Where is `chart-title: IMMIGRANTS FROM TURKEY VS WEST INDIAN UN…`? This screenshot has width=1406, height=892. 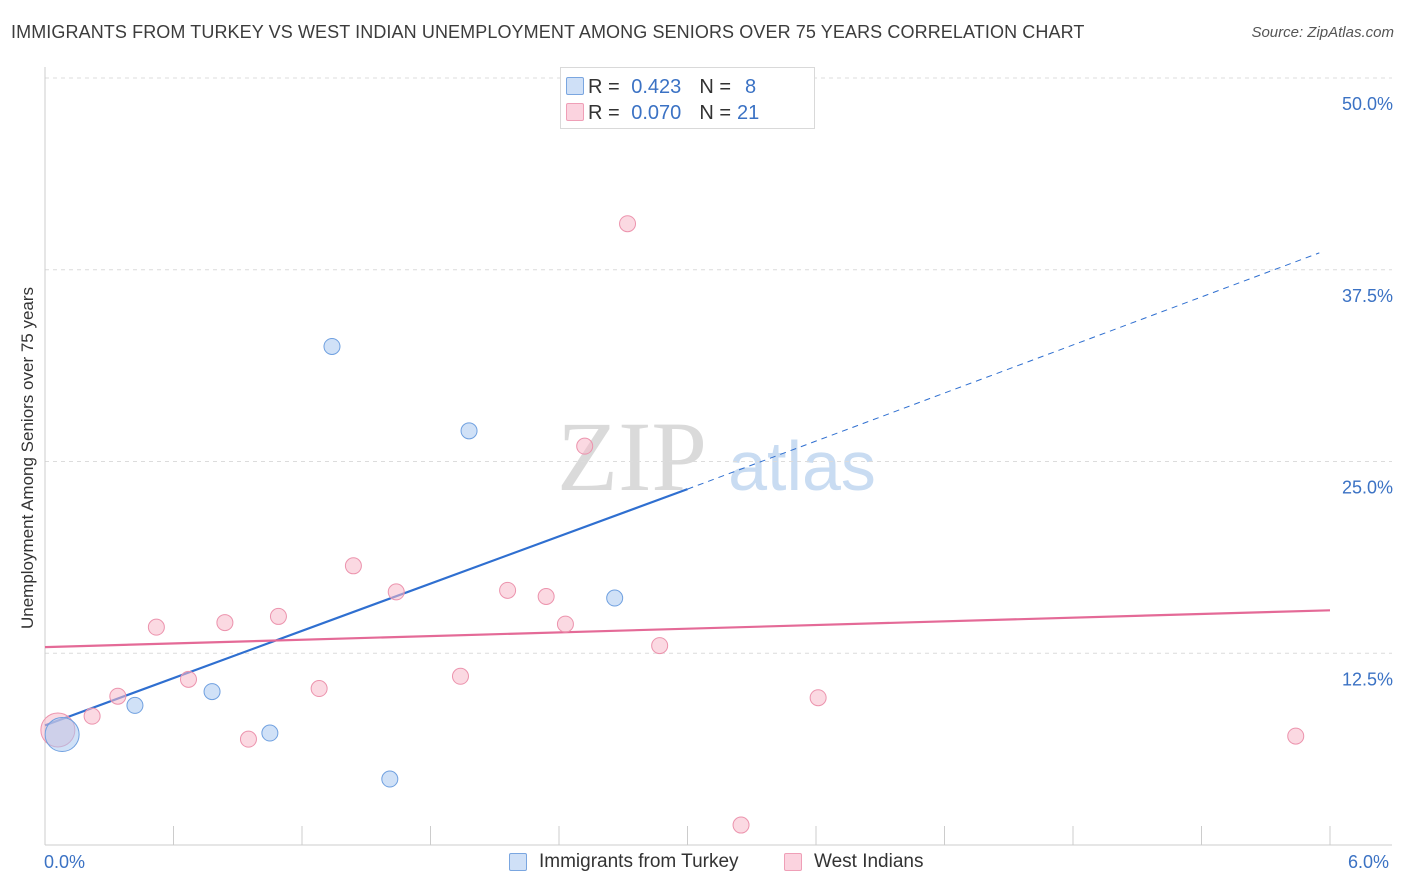
chart-title: IMMIGRANTS FROM TURKEY VS WEST INDIAN UN… is located at coordinates (548, 32).